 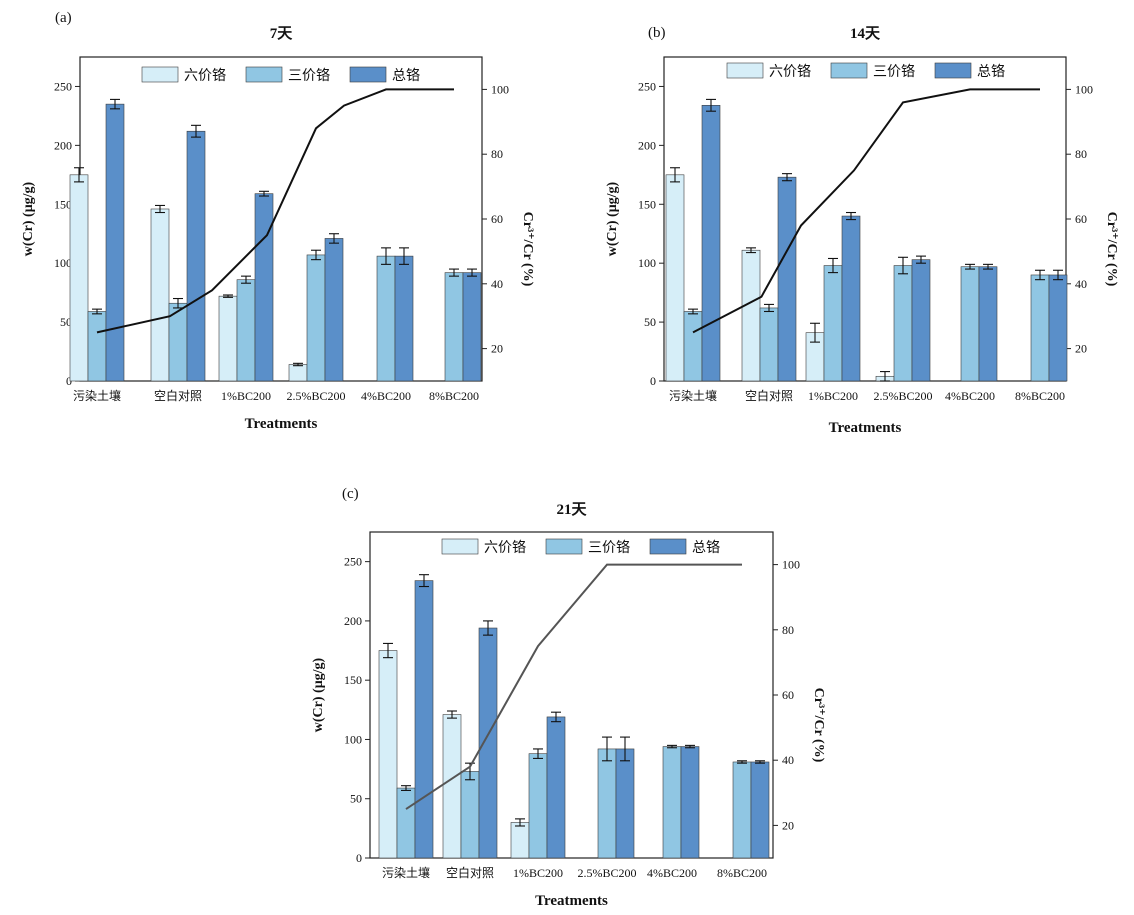 What do you see at coordinates (571, 509) in the screenshot?
I see `chart-title: 21天` at bounding box center [571, 509].